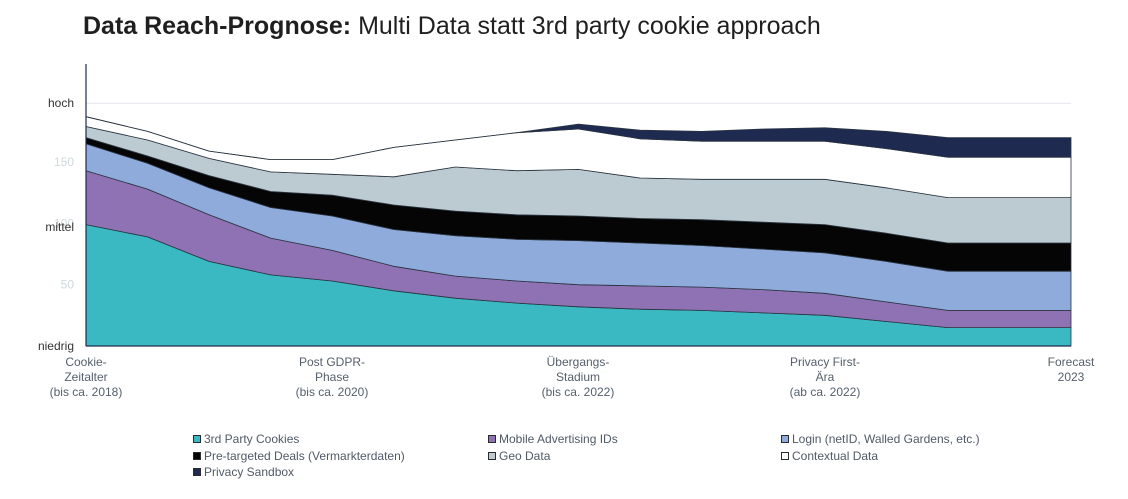 The height and width of the screenshot is (499, 1128). Describe the element at coordinates (835, 455) in the screenshot. I see `legend-label: Contextual Data` at that location.